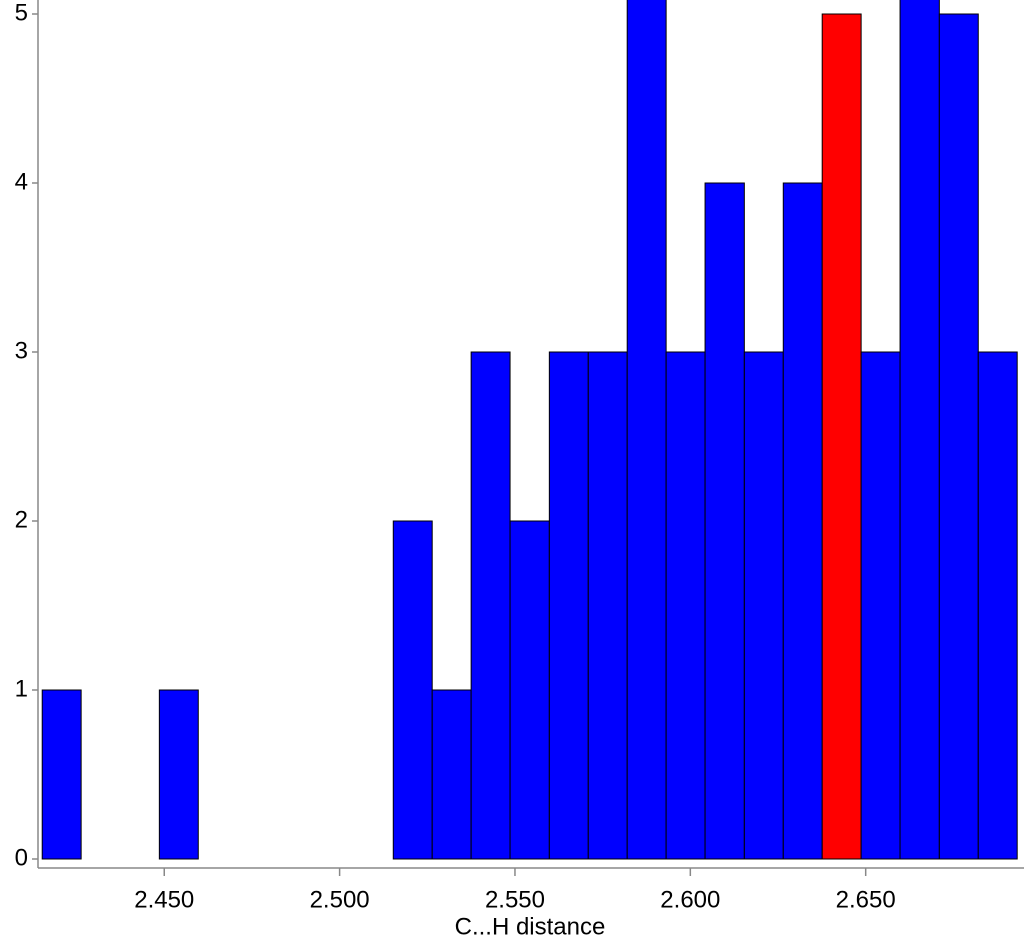  What do you see at coordinates (866, 899) in the screenshot?
I see `x-tick-label: 2.650` at bounding box center [866, 899].